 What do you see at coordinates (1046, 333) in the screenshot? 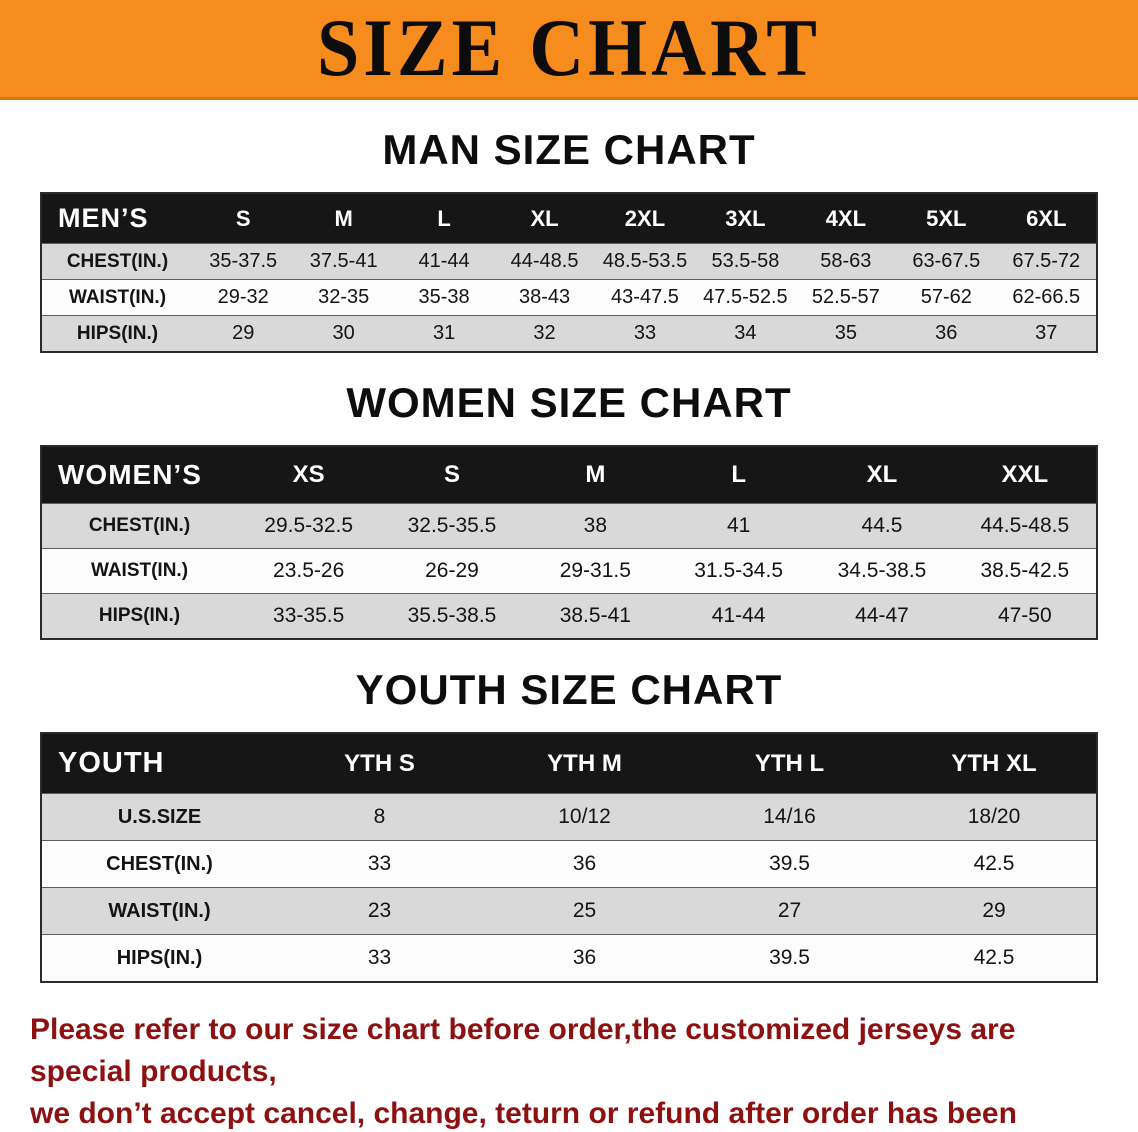
I see `cell: 37` at bounding box center [1046, 333].